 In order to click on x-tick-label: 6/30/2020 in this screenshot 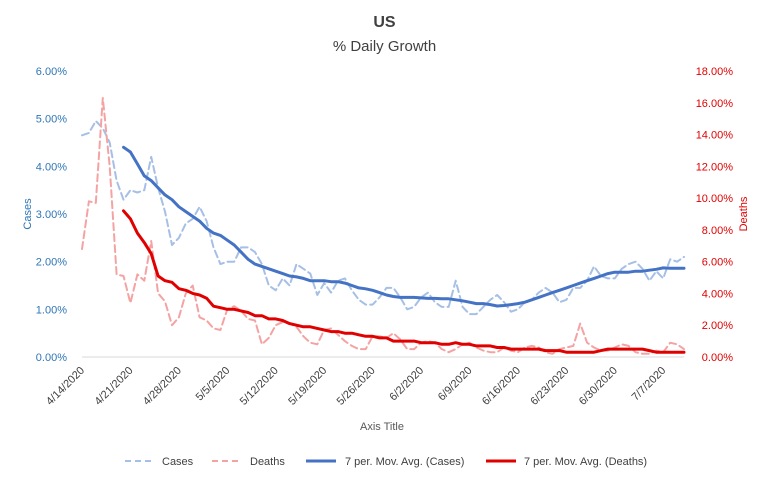, I will do `click(598, 386)`.